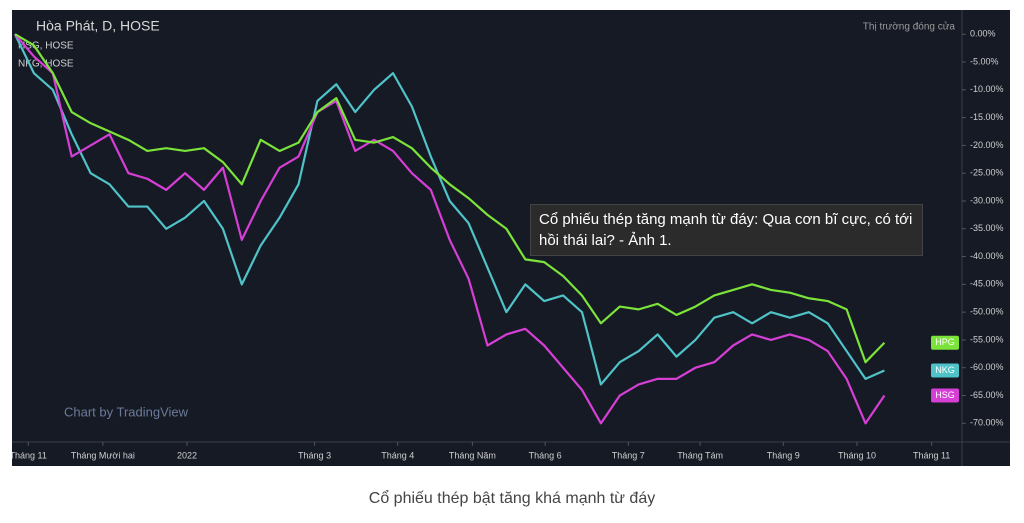 The height and width of the screenshot is (523, 1024). Describe the element at coordinates (909, 27) in the screenshot. I see `market-status: Thị trường đóng cửa` at that location.